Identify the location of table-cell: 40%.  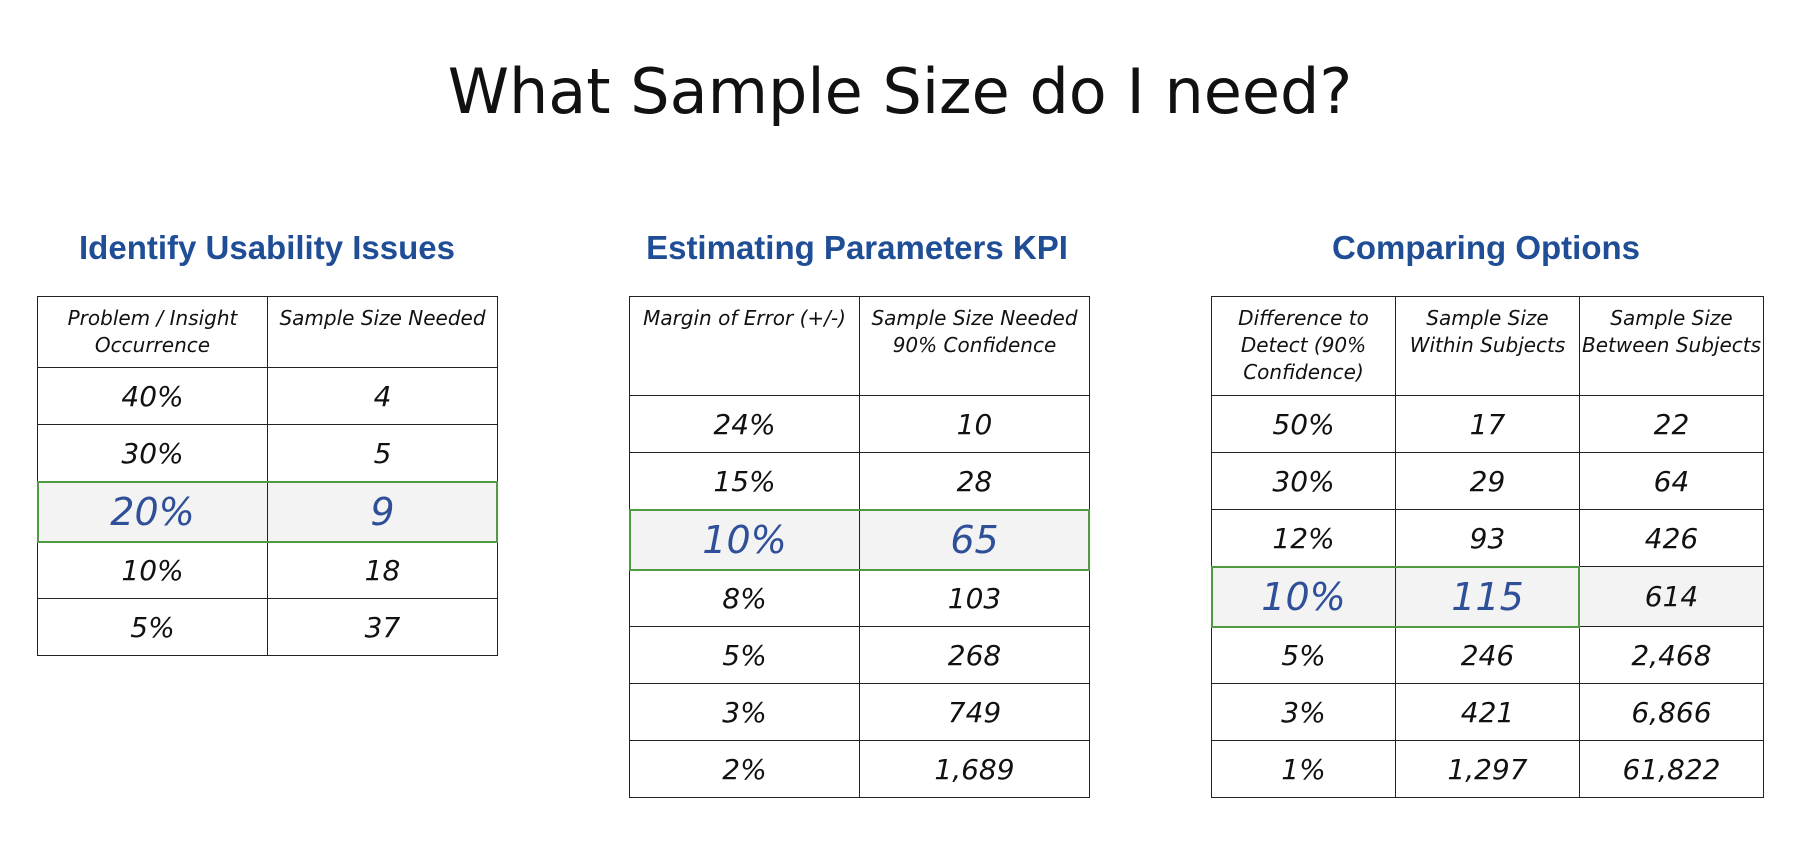
(152, 396).